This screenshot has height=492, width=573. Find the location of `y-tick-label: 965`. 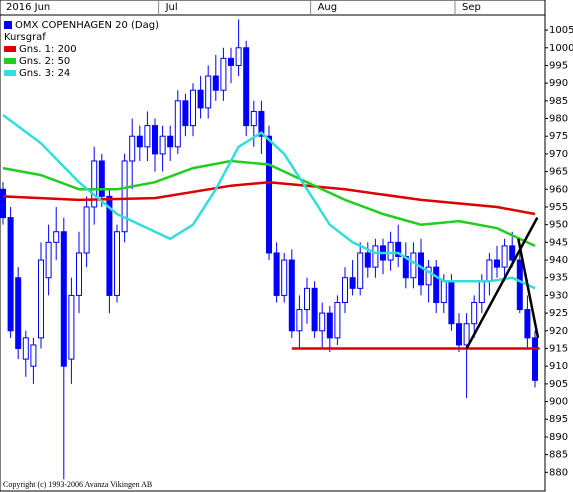

y-tick-label: 965 is located at coordinates (558, 172).